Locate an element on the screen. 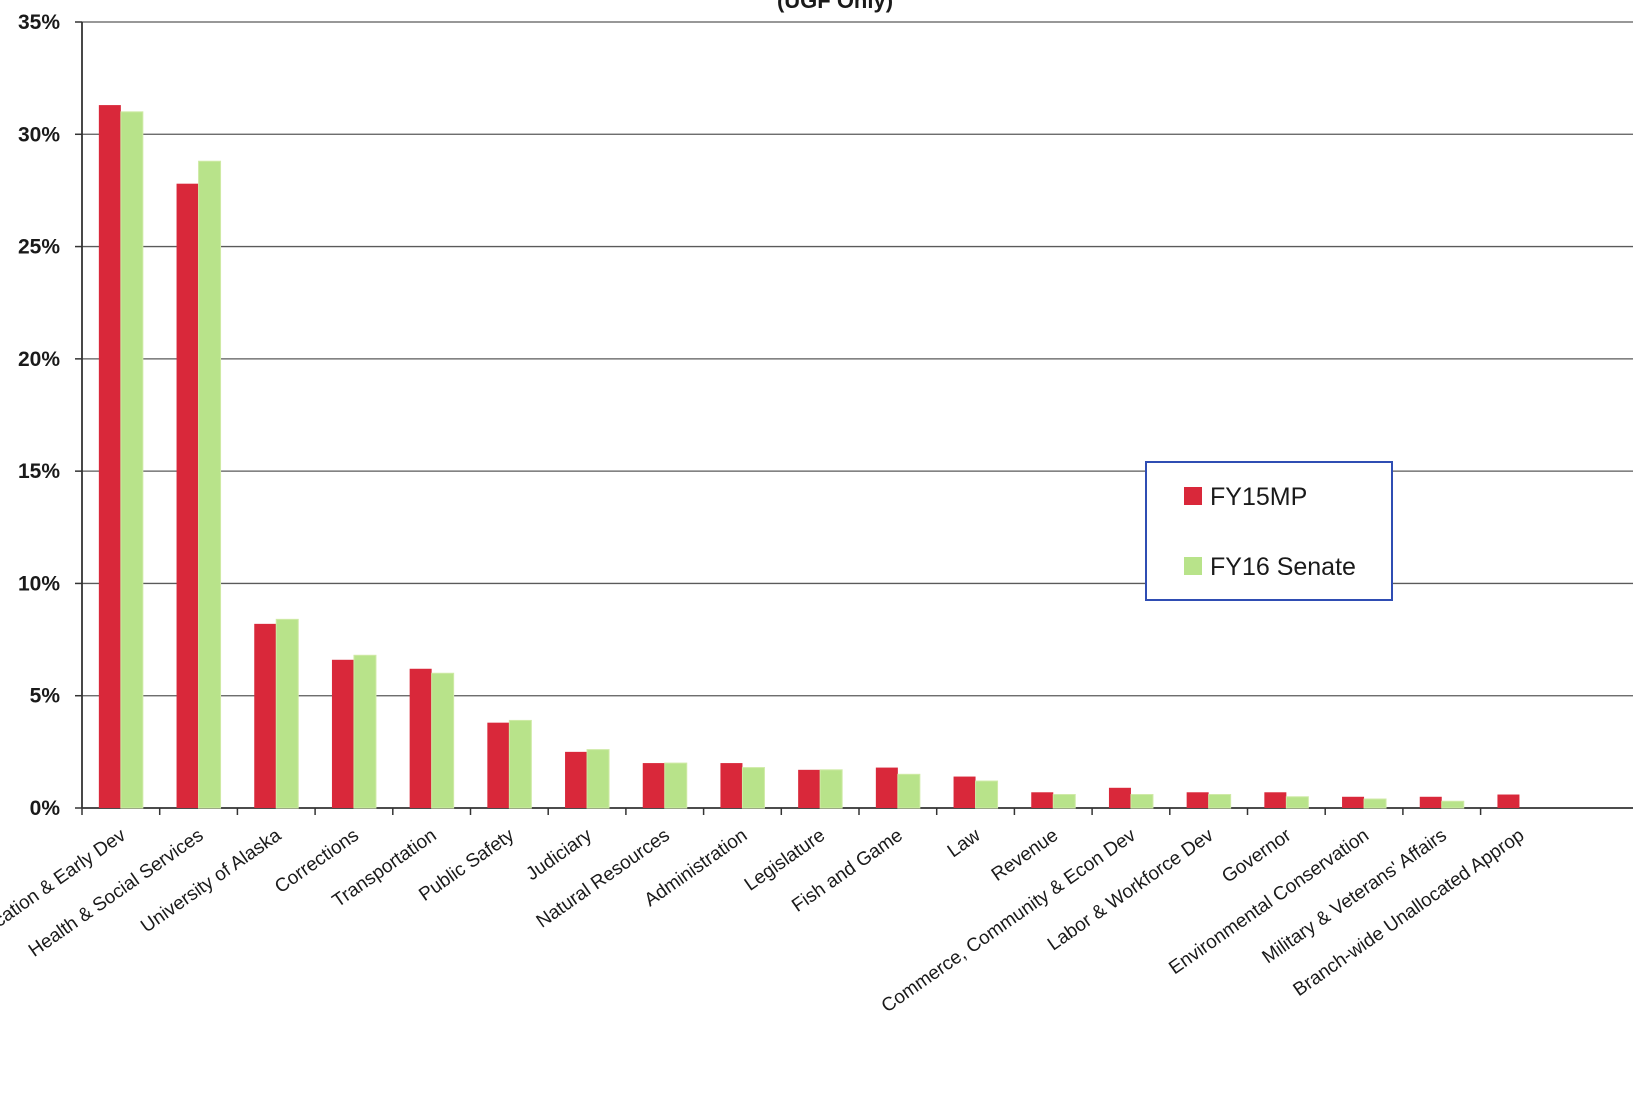  chart-title: (UGF Only) is located at coordinates (835, 6).